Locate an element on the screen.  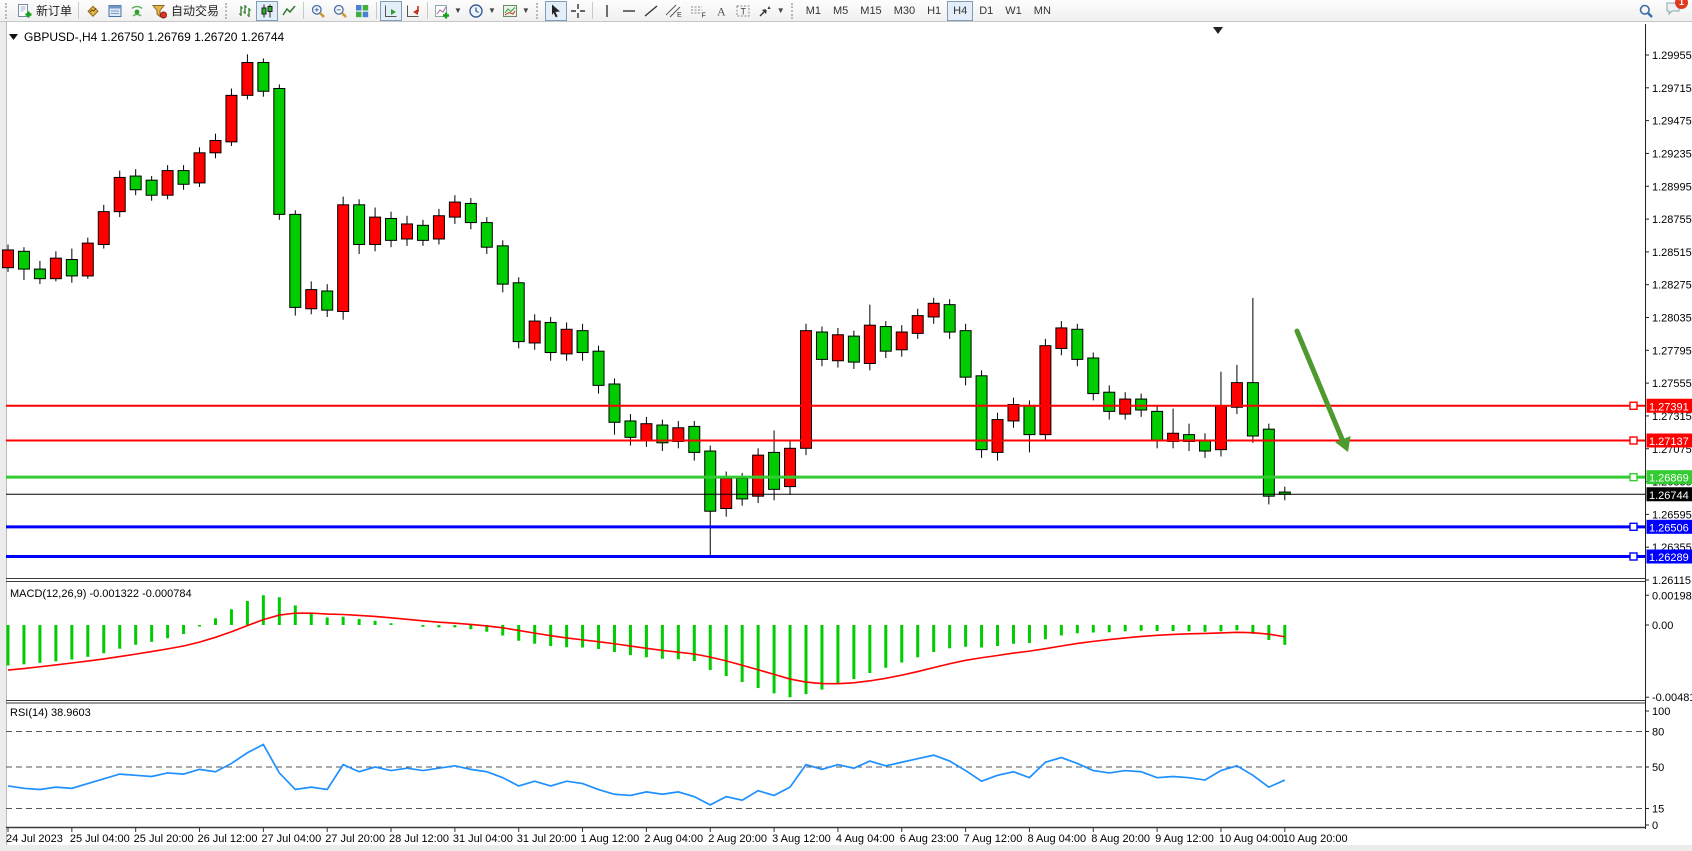
arrows-dropdown-caret: ▼ is located at coordinates (780, 10).